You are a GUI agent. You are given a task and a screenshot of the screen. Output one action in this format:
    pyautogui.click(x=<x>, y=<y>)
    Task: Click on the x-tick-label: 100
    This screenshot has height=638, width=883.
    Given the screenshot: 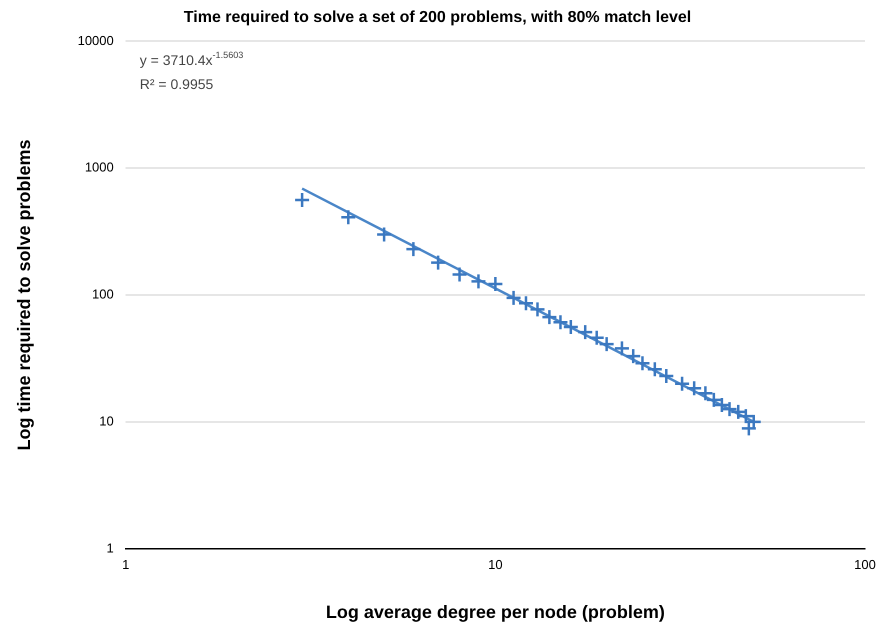 What is the action you would take?
    pyautogui.click(x=865, y=564)
    